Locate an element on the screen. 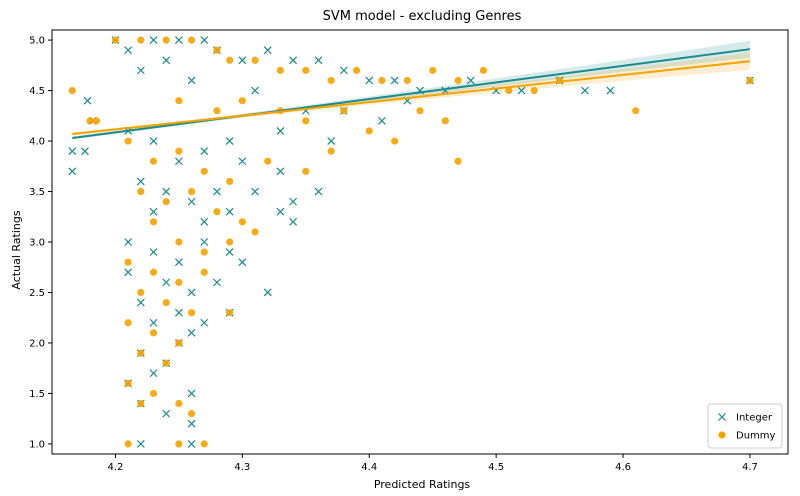  confidence-band is located at coordinates (411, 94).